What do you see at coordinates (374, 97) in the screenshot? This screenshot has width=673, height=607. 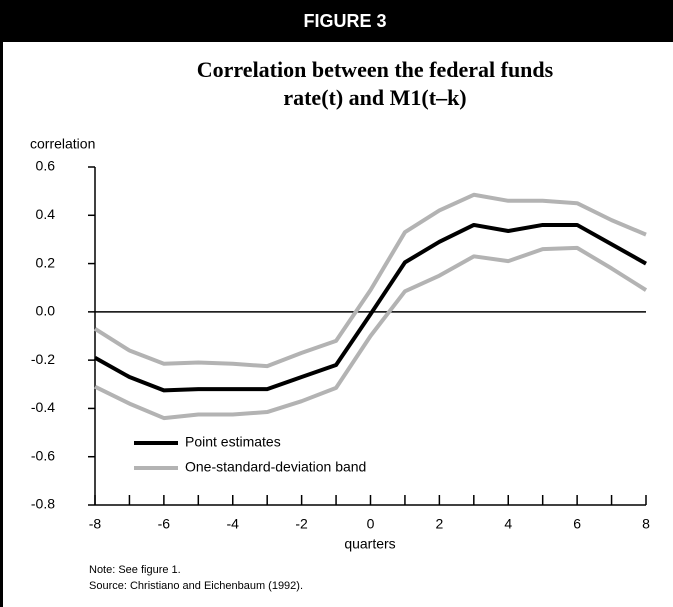 I see `chart-title: rate(t) and M1(t–k)` at bounding box center [374, 97].